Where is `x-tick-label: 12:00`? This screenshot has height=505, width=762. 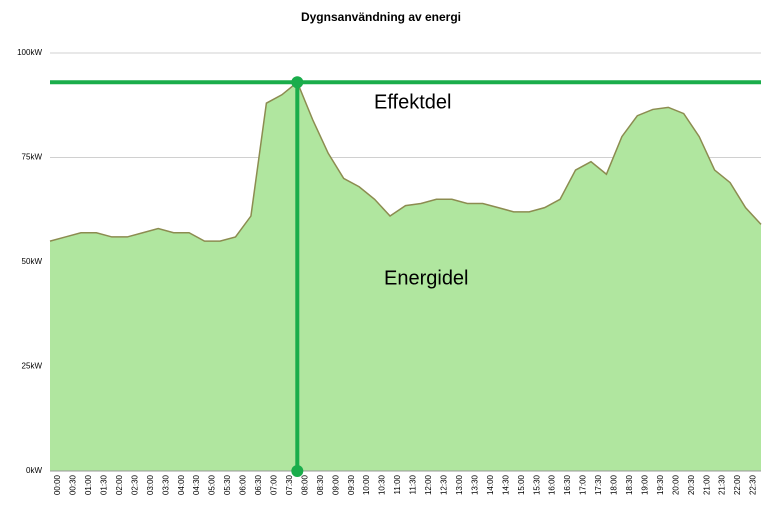
x-tick-label: 12:00 is located at coordinates (428, 484).